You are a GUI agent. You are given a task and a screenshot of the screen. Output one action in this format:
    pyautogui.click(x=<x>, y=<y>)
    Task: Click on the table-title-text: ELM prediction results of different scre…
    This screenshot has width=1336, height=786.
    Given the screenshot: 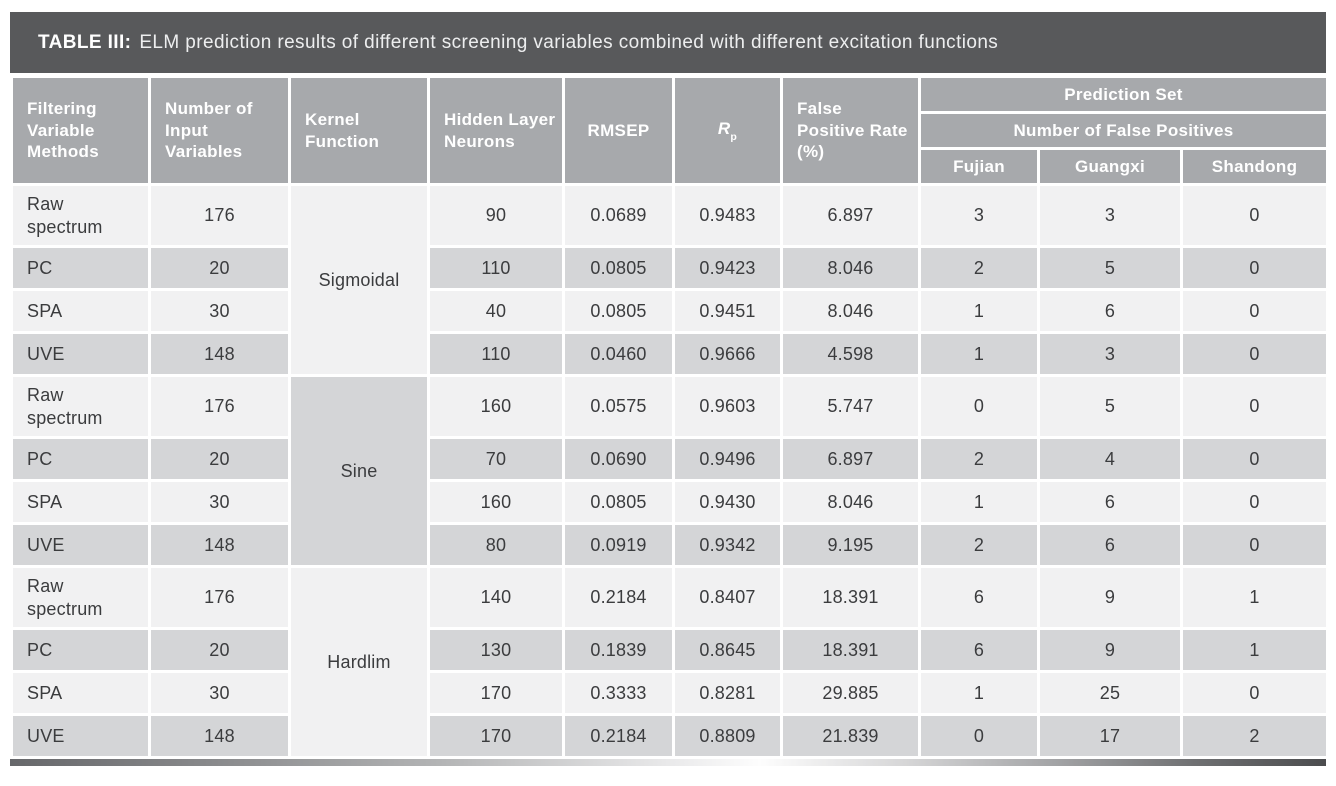 What is the action you would take?
    pyautogui.click(x=569, y=42)
    